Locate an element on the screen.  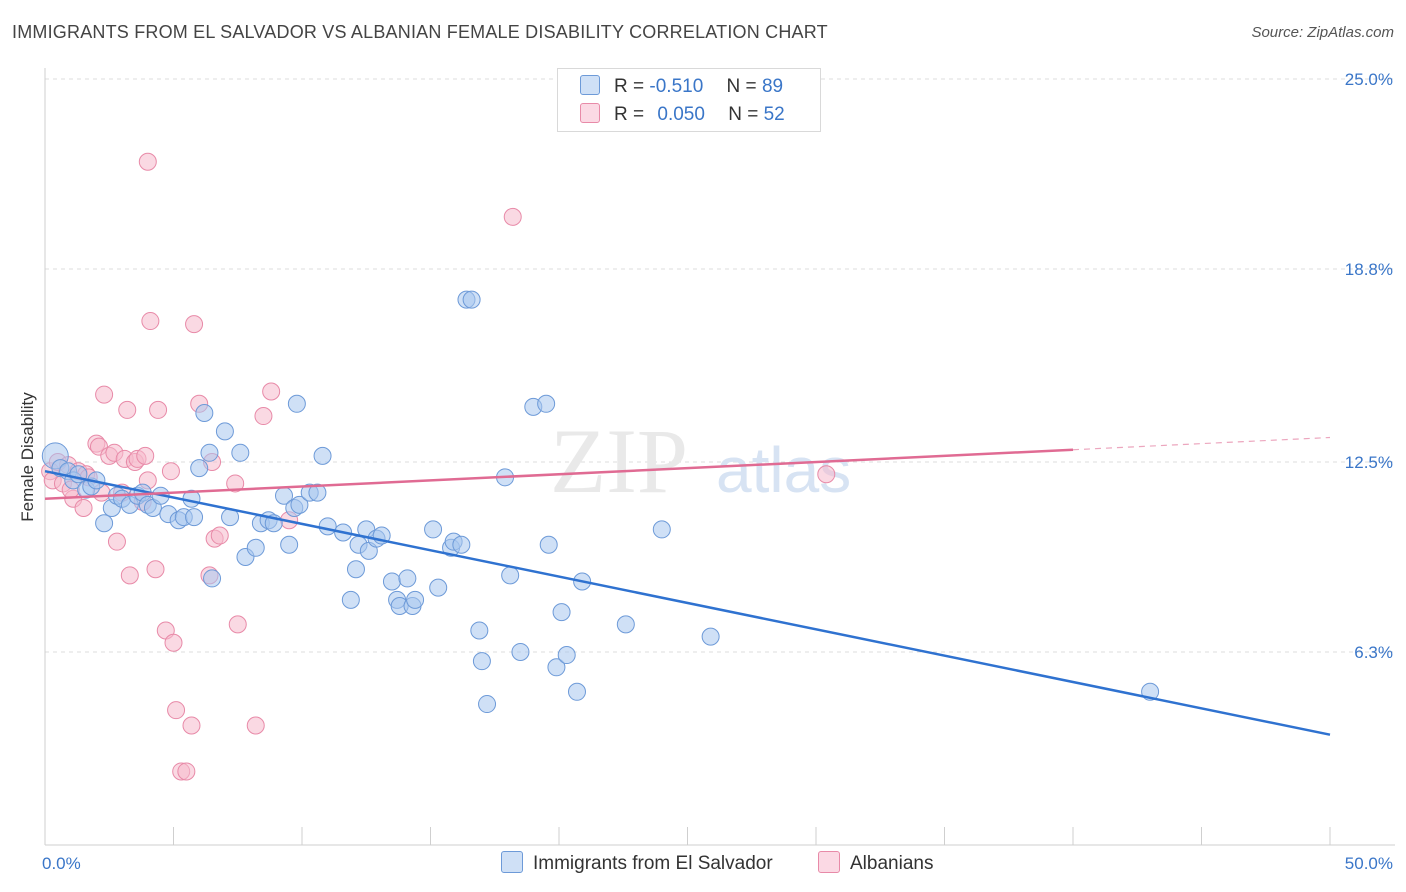
legend-item-el-salvador: Immigrants from El Salvador is located at coordinates (637, 863).